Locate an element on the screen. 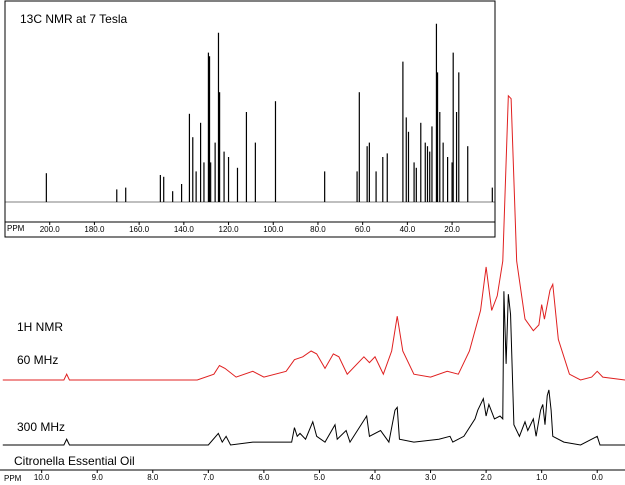 This screenshot has width=625, height=485. x-tick-label: 100.0 is located at coordinates (273, 229).